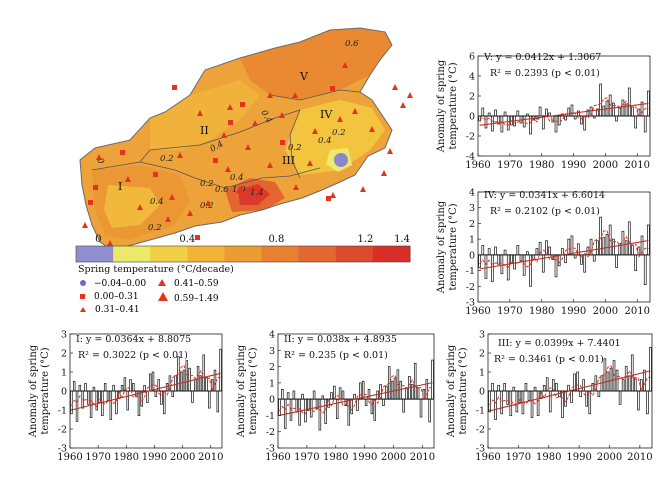 The height and width of the screenshot is (483, 660). I want to click on legend-item-1: −0.04–0.00, so click(113, 284).